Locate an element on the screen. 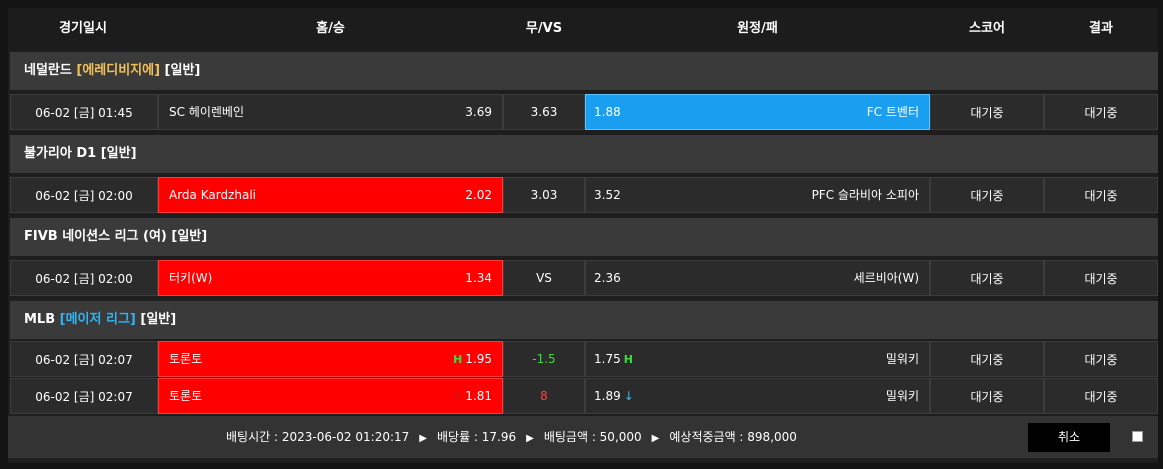 The width and height of the screenshot is (1163, 469). home-odds-wrap: H 1.95 is located at coordinates (472, 359).